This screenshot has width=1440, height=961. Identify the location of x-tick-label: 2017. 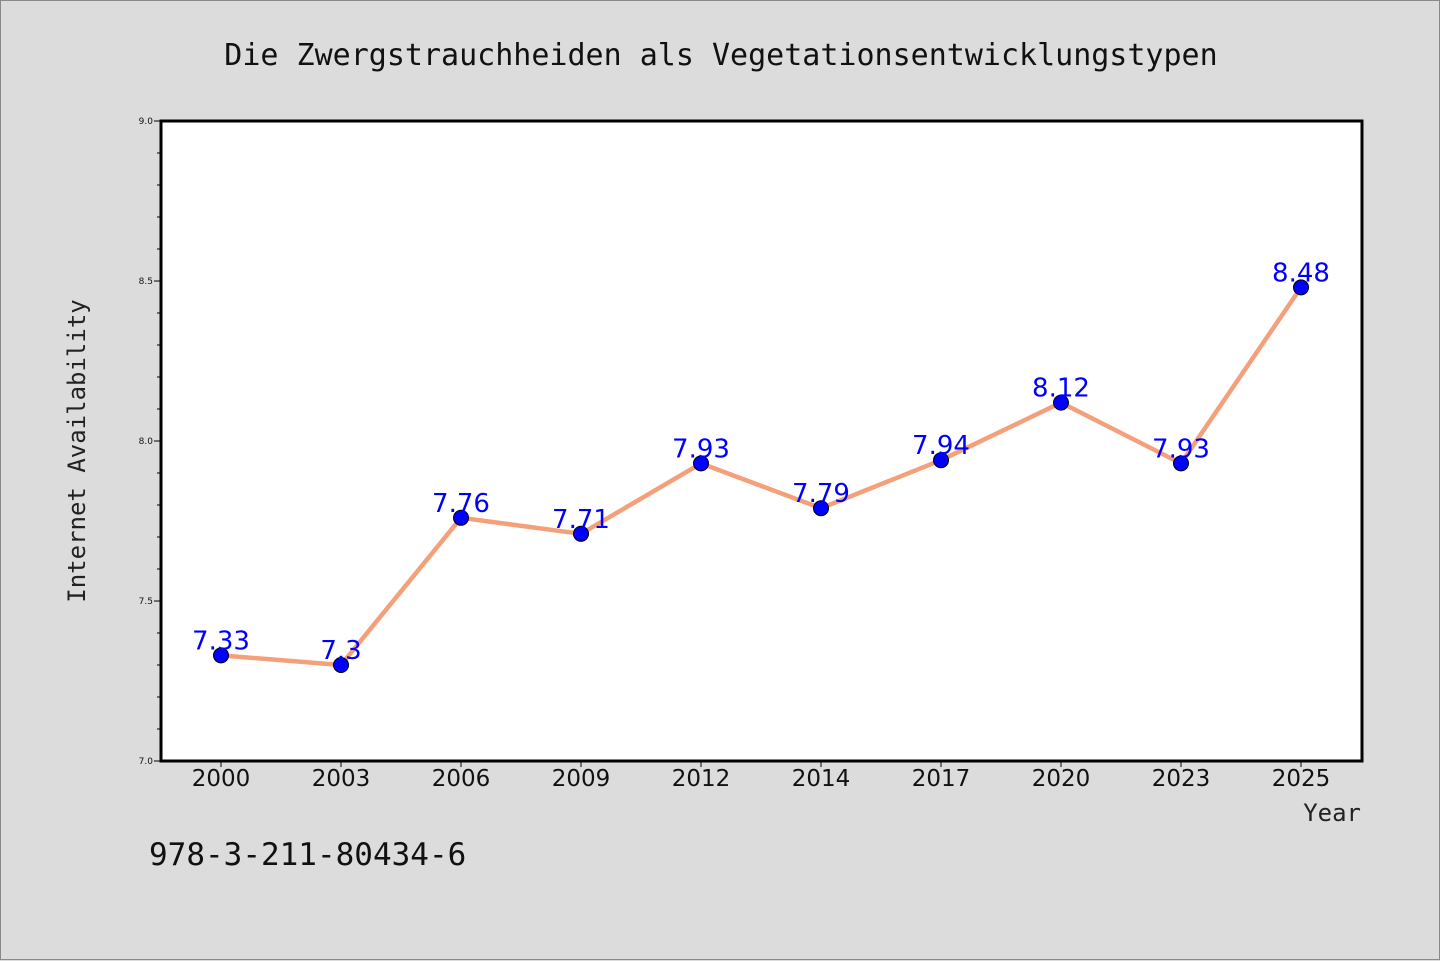
(941, 779).